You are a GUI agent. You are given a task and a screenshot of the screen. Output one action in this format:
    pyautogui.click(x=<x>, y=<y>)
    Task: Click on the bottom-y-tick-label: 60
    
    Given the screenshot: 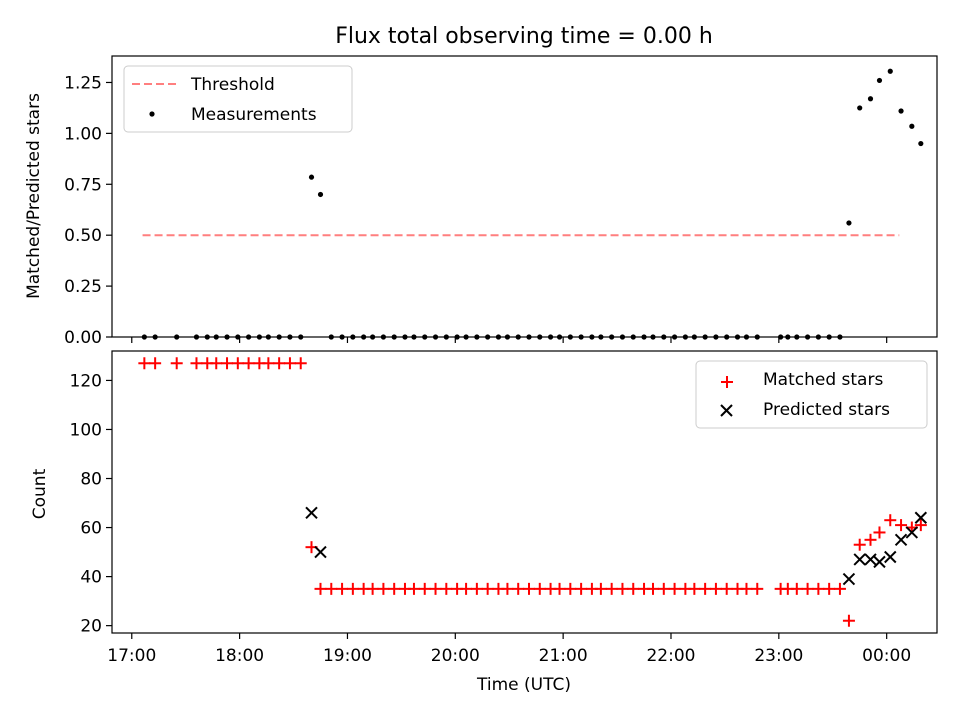 What is the action you would take?
    pyautogui.click(x=91, y=529)
    